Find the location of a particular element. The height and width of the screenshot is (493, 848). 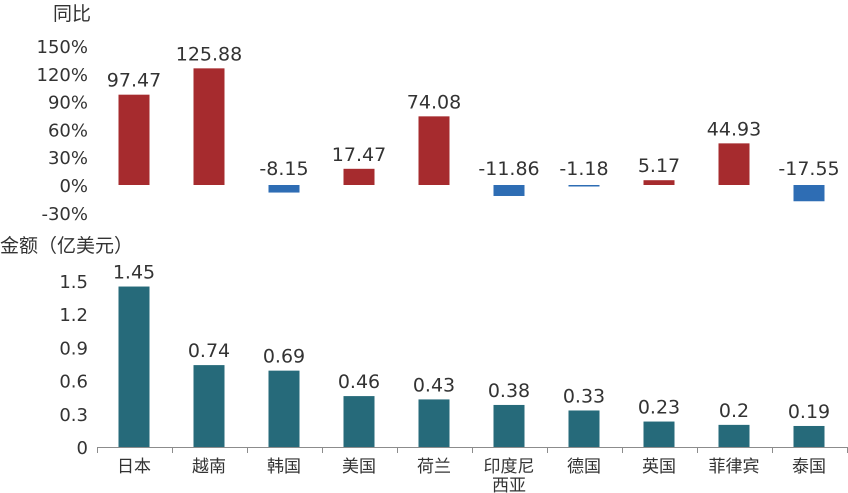

yoy-data-label: 17.47 is located at coordinates (359, 155).